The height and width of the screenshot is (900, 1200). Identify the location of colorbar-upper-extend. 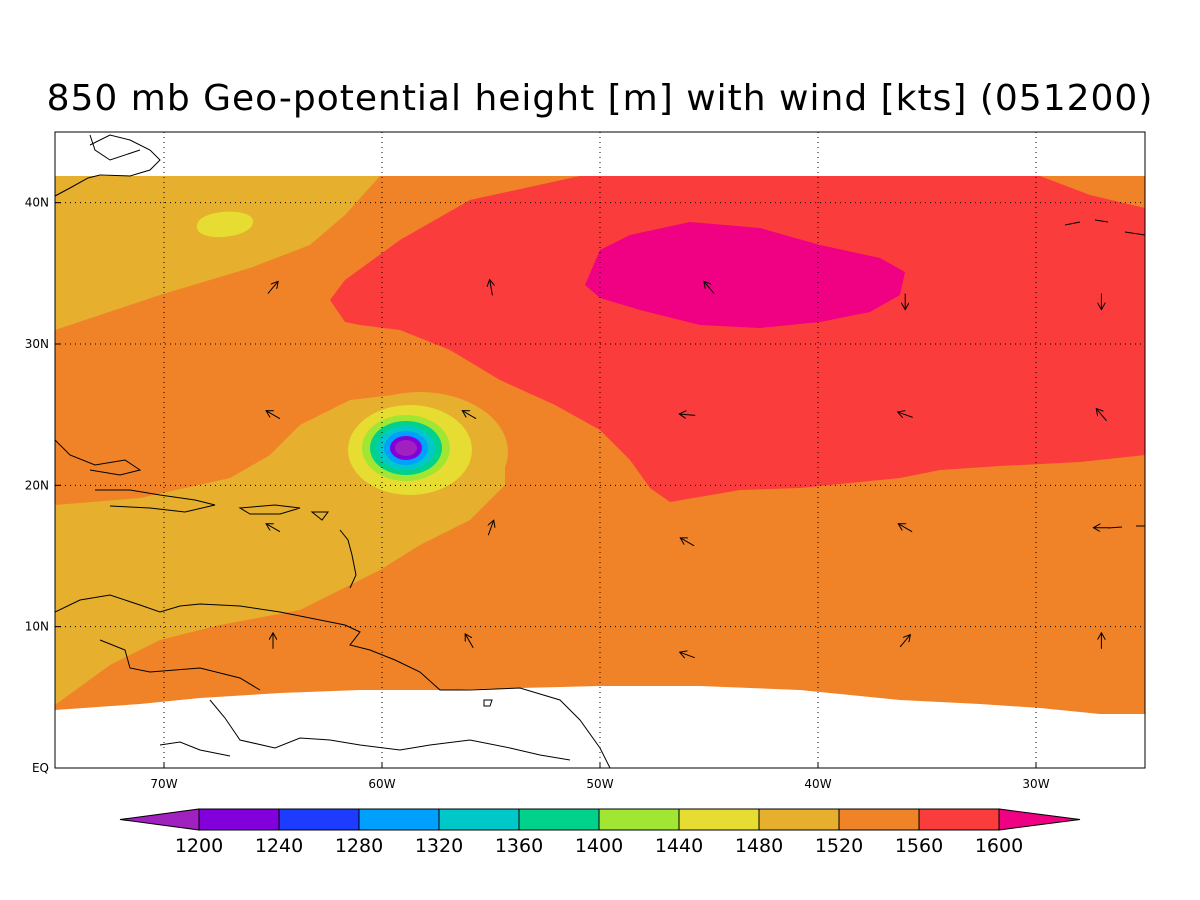
(1039, 819).